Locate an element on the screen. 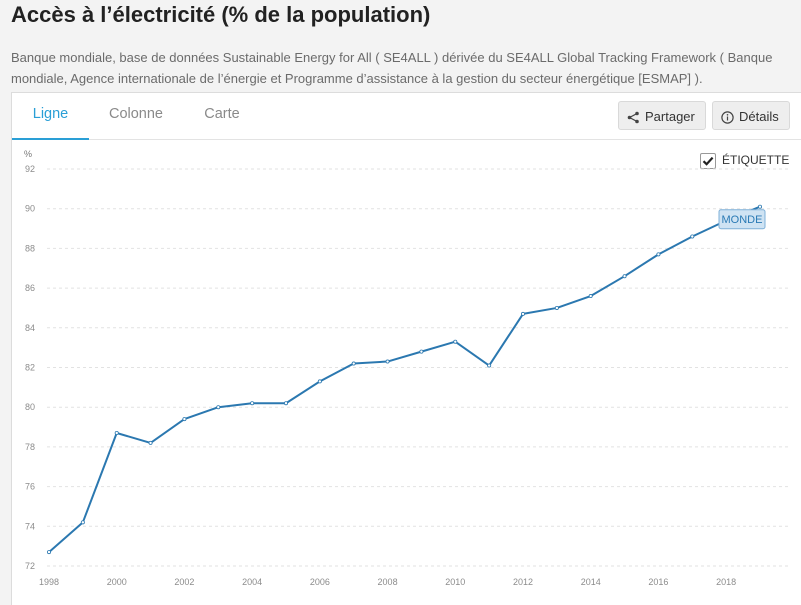 The width and height of the screenshot is (801, 605). x-tick-label: 2008 is located at coordinates (388, 582).